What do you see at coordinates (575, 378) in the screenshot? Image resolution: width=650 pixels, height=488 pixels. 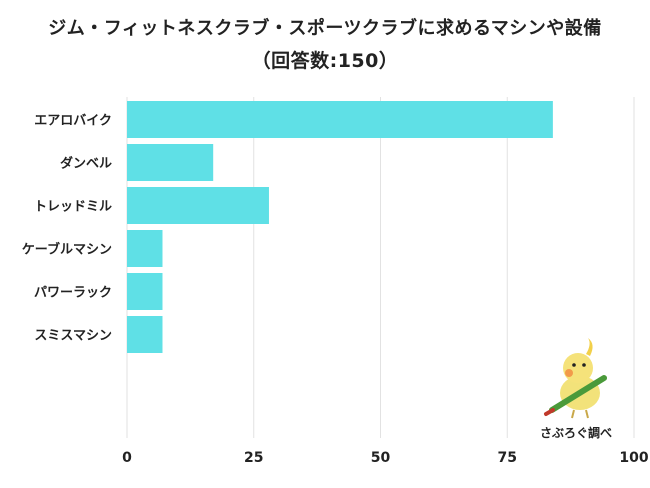 I see `mascot-chick-icon` at bounding box center [575, 378].